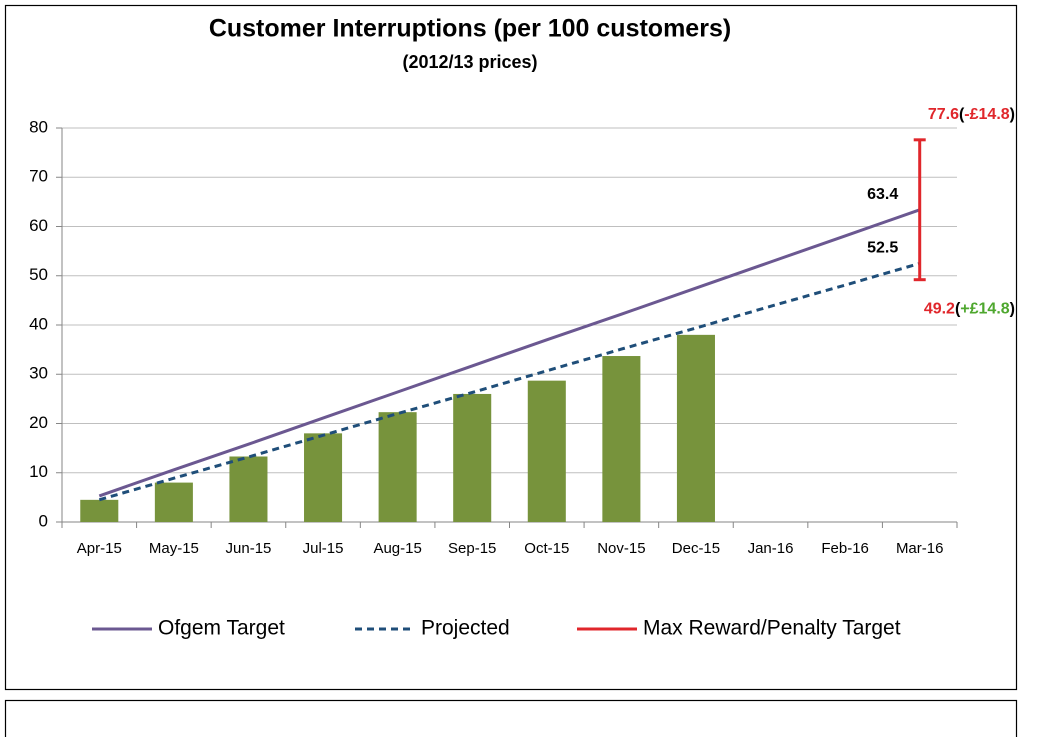  Describe the element at coordinates (511, 718) in the screenshot. I see `next-panel-frame` at that location.